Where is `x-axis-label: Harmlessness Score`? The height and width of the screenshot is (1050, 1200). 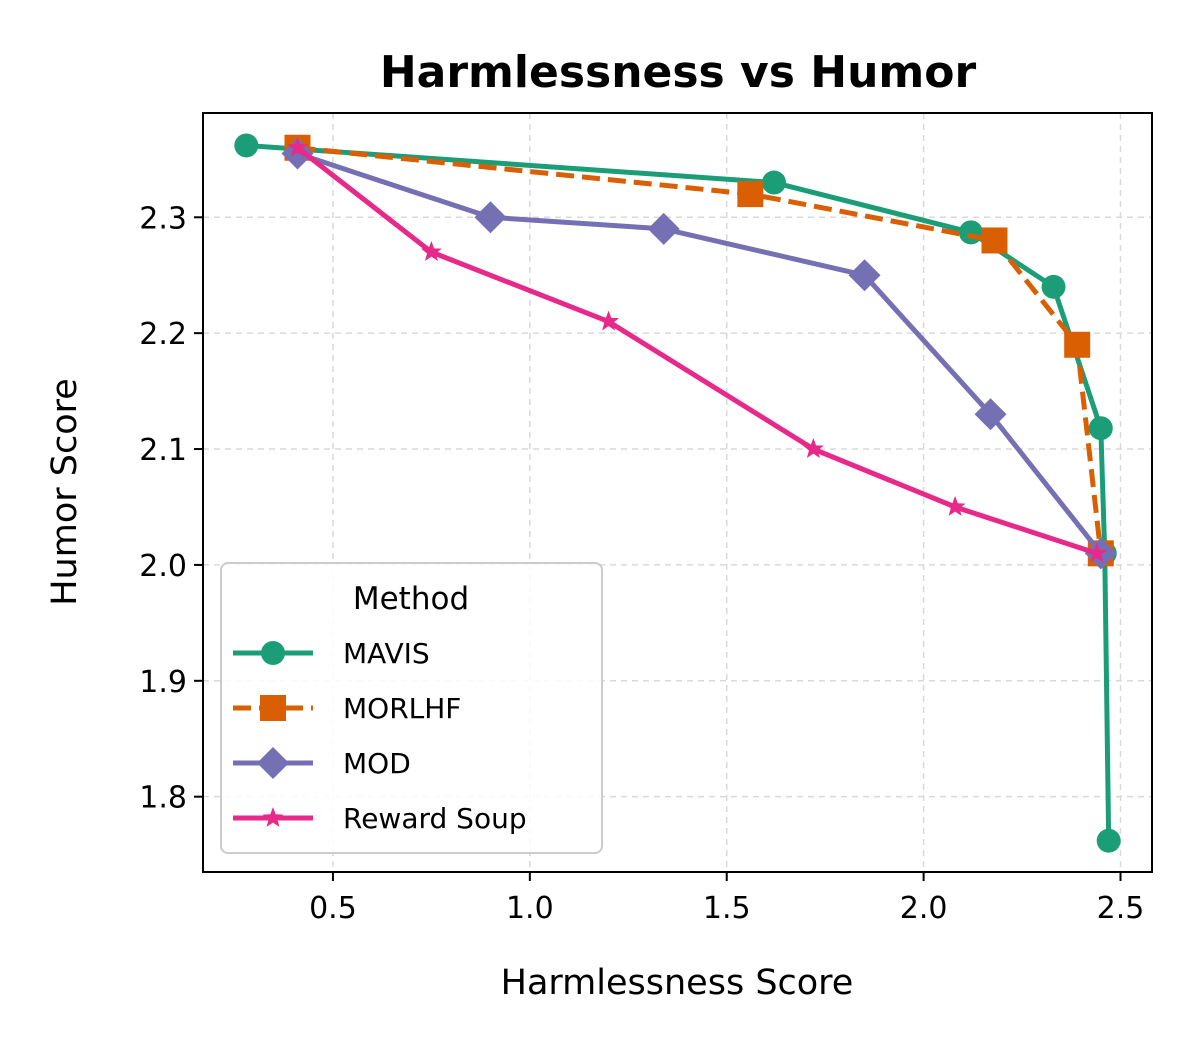 x-axis-label: Harmlessness Score is located at coordinates (677, 983).